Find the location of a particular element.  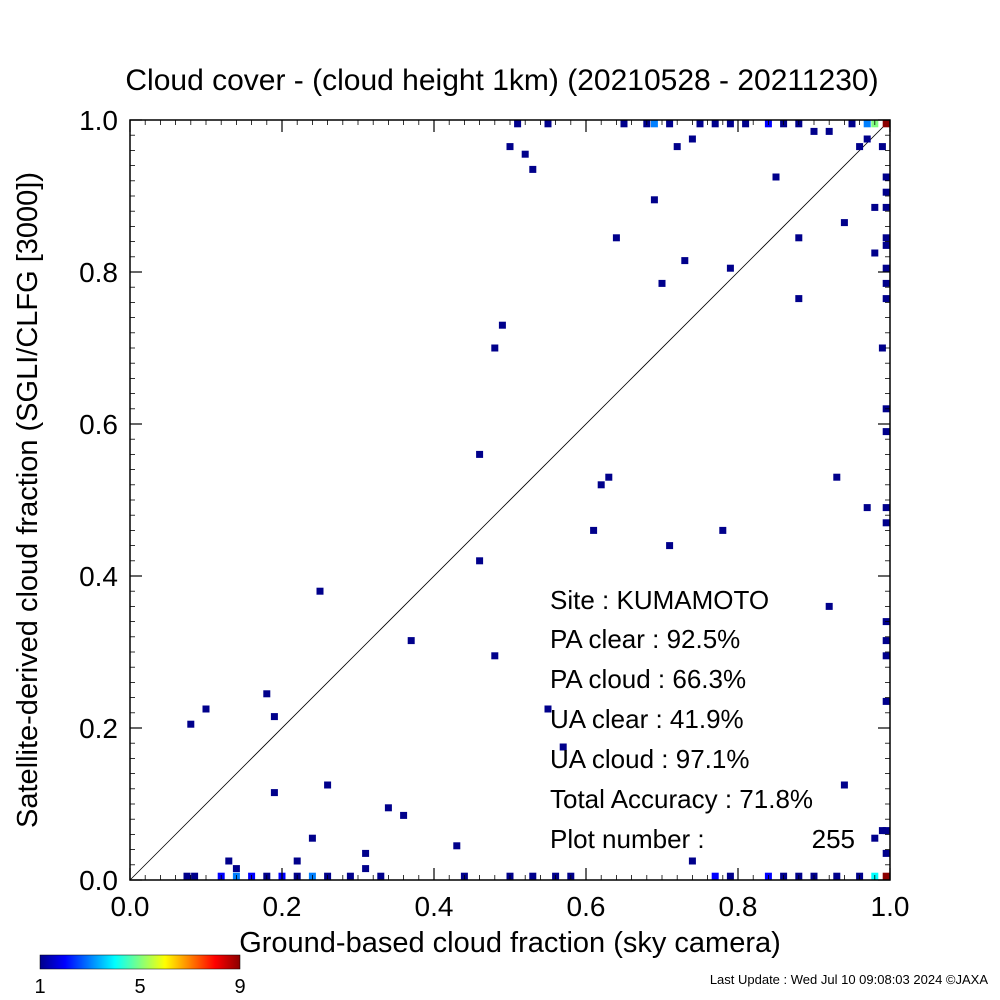

x-axis-label: Ground-based cloud fraction (sky camera) is located at coordinates (510, 943).